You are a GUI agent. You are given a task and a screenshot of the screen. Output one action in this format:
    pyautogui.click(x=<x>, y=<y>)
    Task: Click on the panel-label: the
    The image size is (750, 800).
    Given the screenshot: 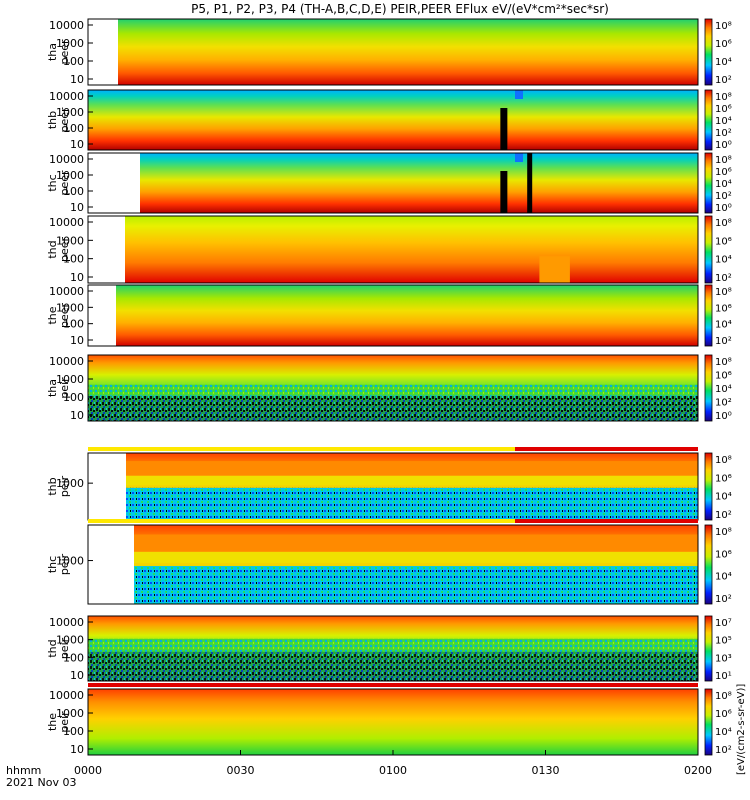 What is the action you would take?
    pyautogui.click(x=52, y=722)
    